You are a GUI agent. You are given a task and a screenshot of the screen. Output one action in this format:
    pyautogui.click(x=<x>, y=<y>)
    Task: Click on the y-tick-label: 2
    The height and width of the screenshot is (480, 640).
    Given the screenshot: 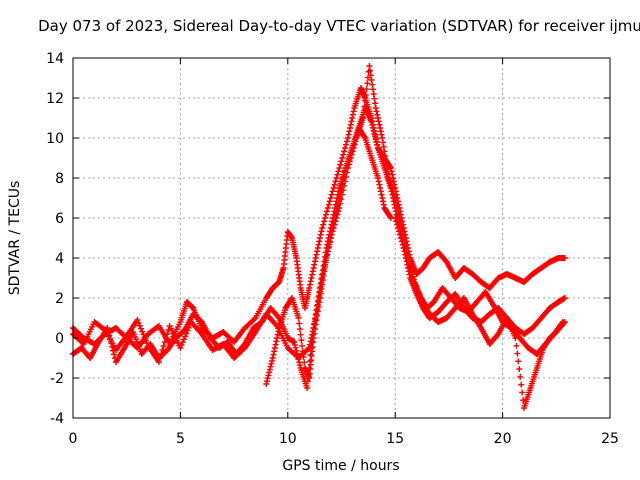 What is the action you would take?
    pyautogui.click(x=59, y=299)
    